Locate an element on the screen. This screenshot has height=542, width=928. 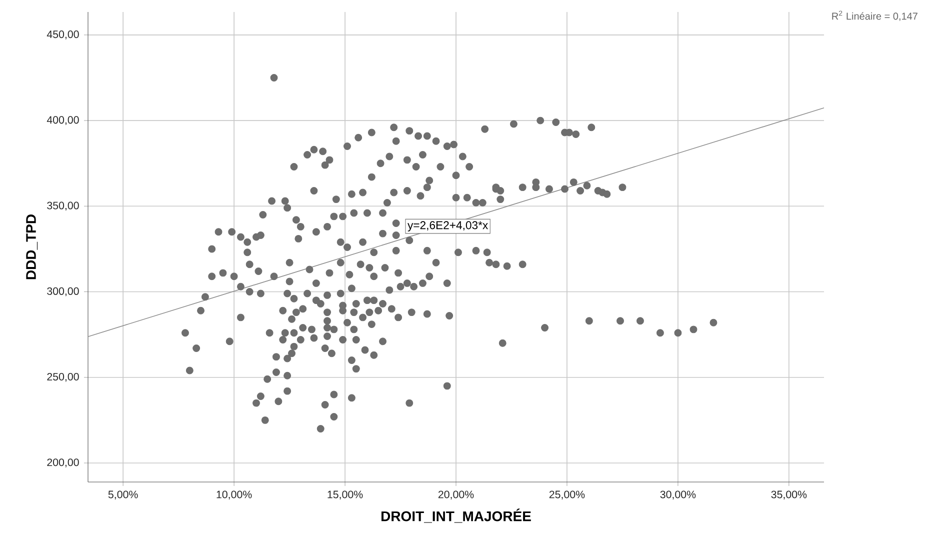
y-tick-label: 300,00 is located at coordinates (63, 291).